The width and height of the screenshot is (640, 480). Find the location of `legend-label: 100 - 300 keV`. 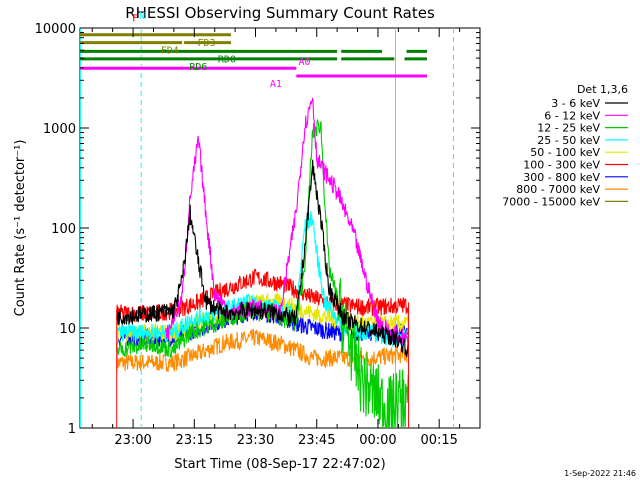

legend-label: 100 - 300 keV is located at coordinates (561, 165).